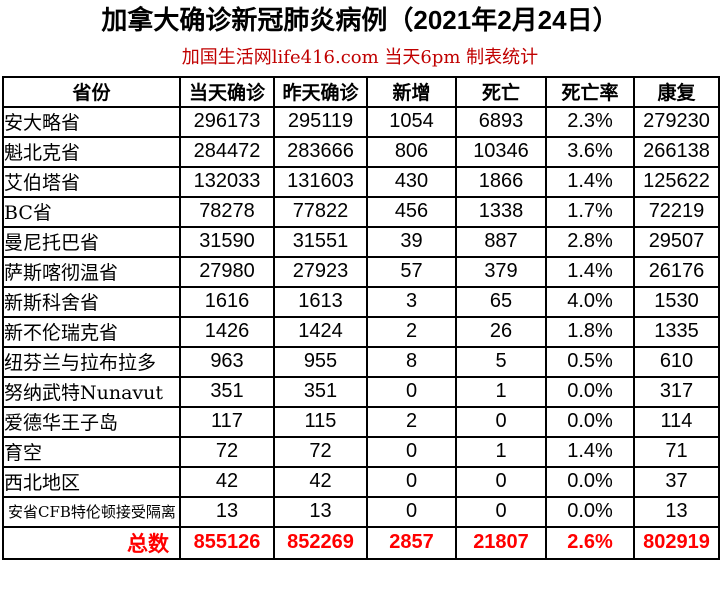  Describe the element at coordinates (501, 301) in the screenshot. I see `value-cell: 65` at that location.